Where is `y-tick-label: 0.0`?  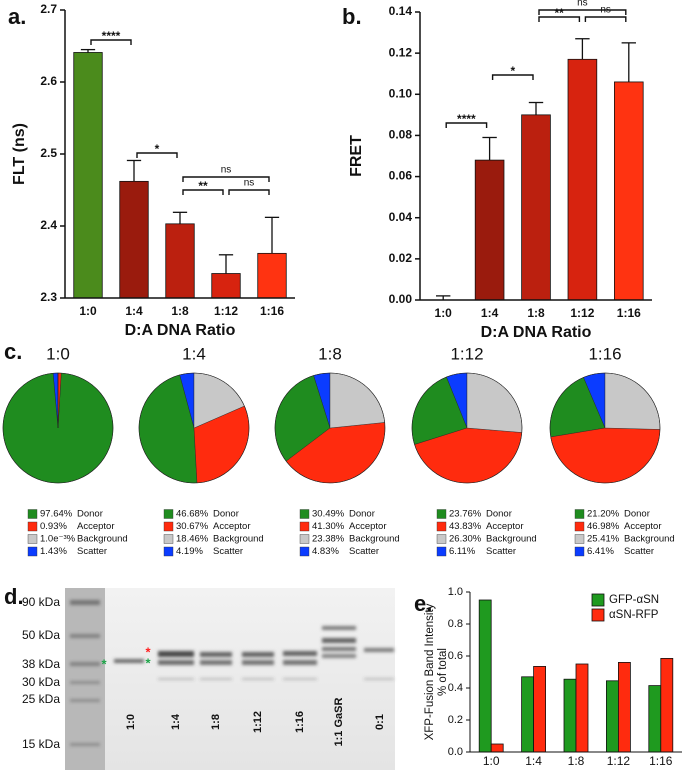
y-tick-label: 0.0 is located at coordinates (455, 752).